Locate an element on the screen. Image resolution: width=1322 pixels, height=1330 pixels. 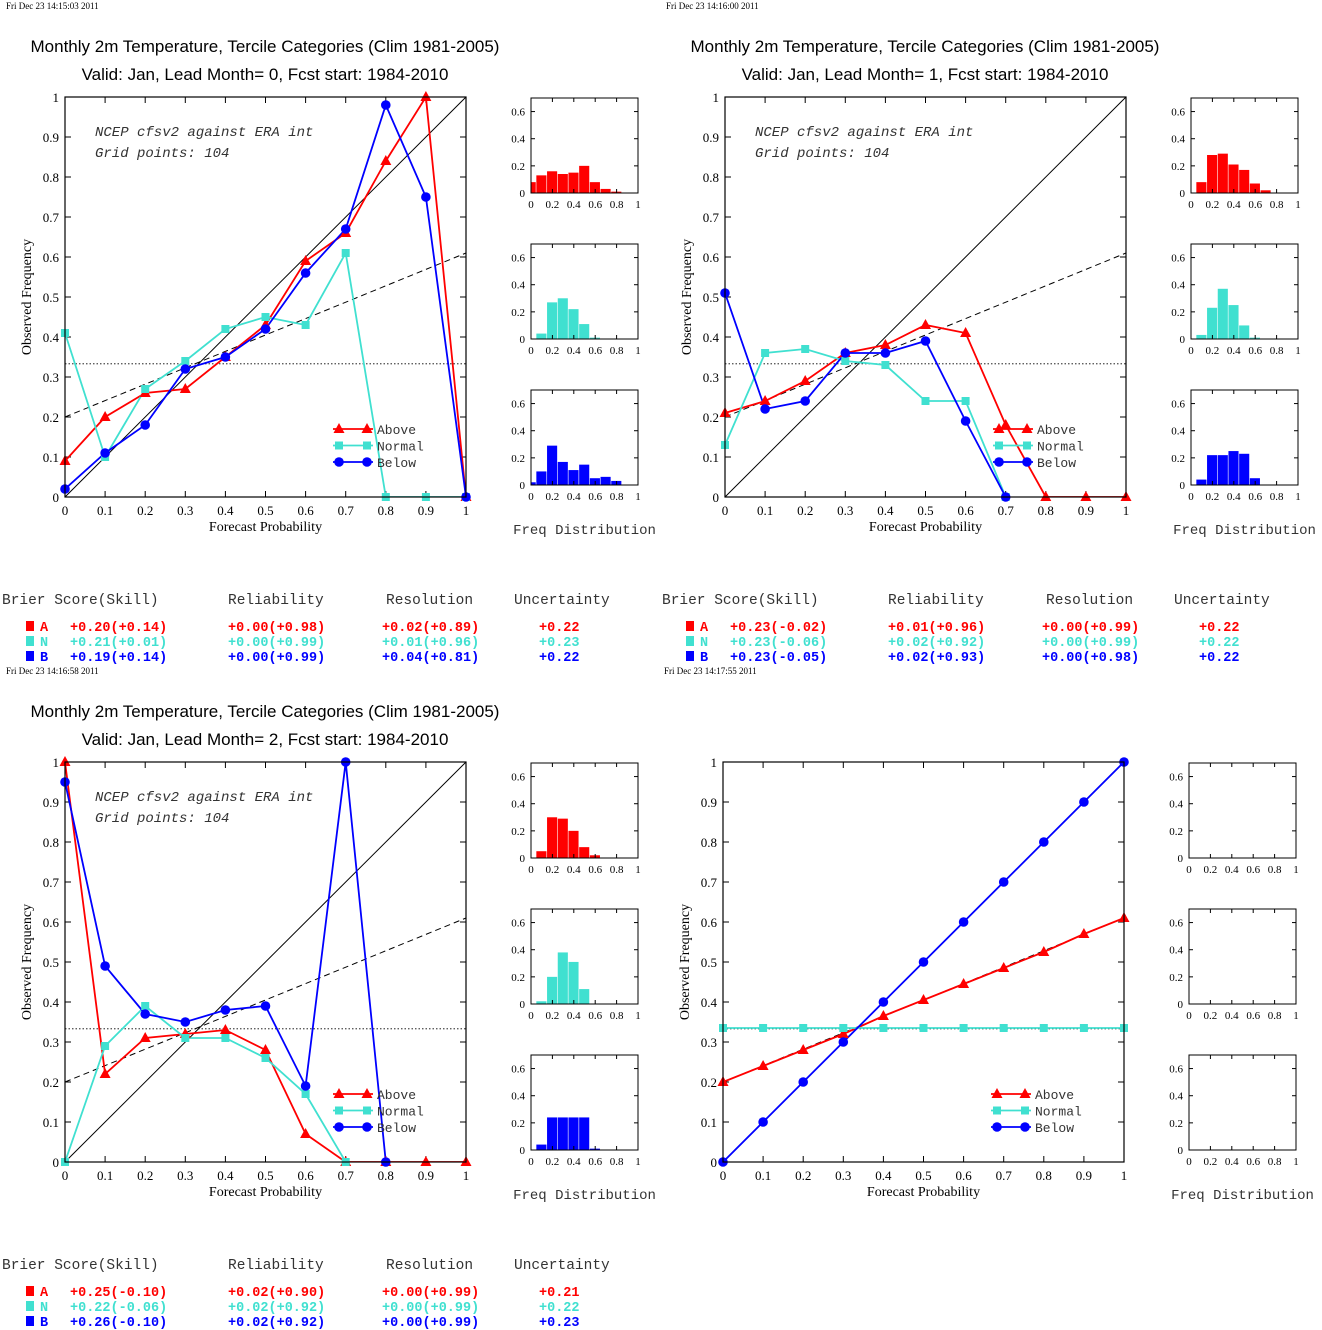
hist-x-tick-label: 0.4 is located at coordinates (574, 497).